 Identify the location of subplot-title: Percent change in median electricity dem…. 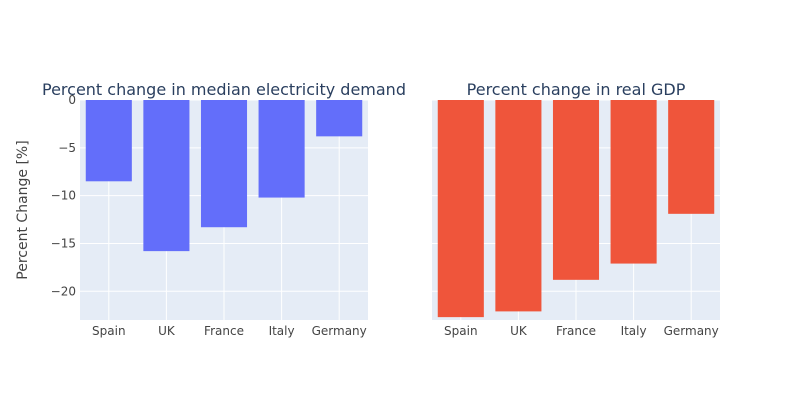
(224, 89).